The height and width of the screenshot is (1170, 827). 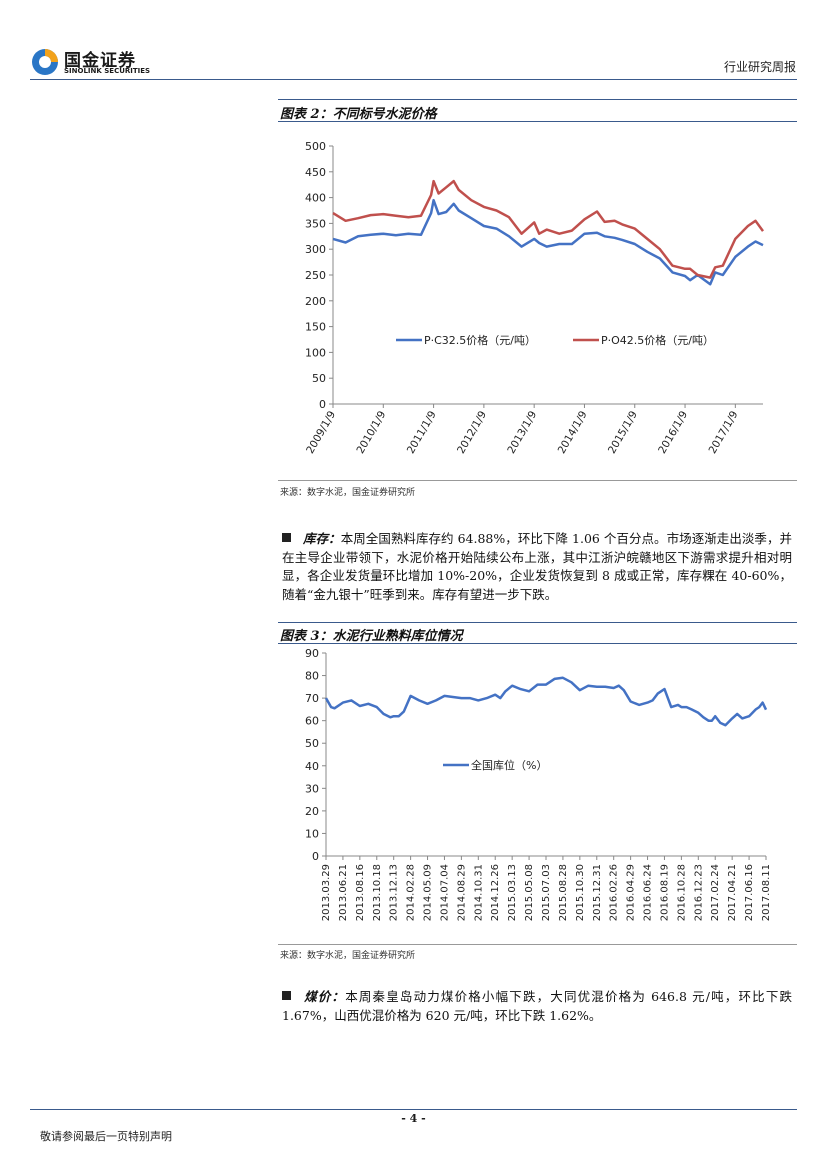 What do you see at coordinates (422, 432) in the screenshot?
I see `x-tick-label: 2011/1/9` at bounding box center [422, 432].